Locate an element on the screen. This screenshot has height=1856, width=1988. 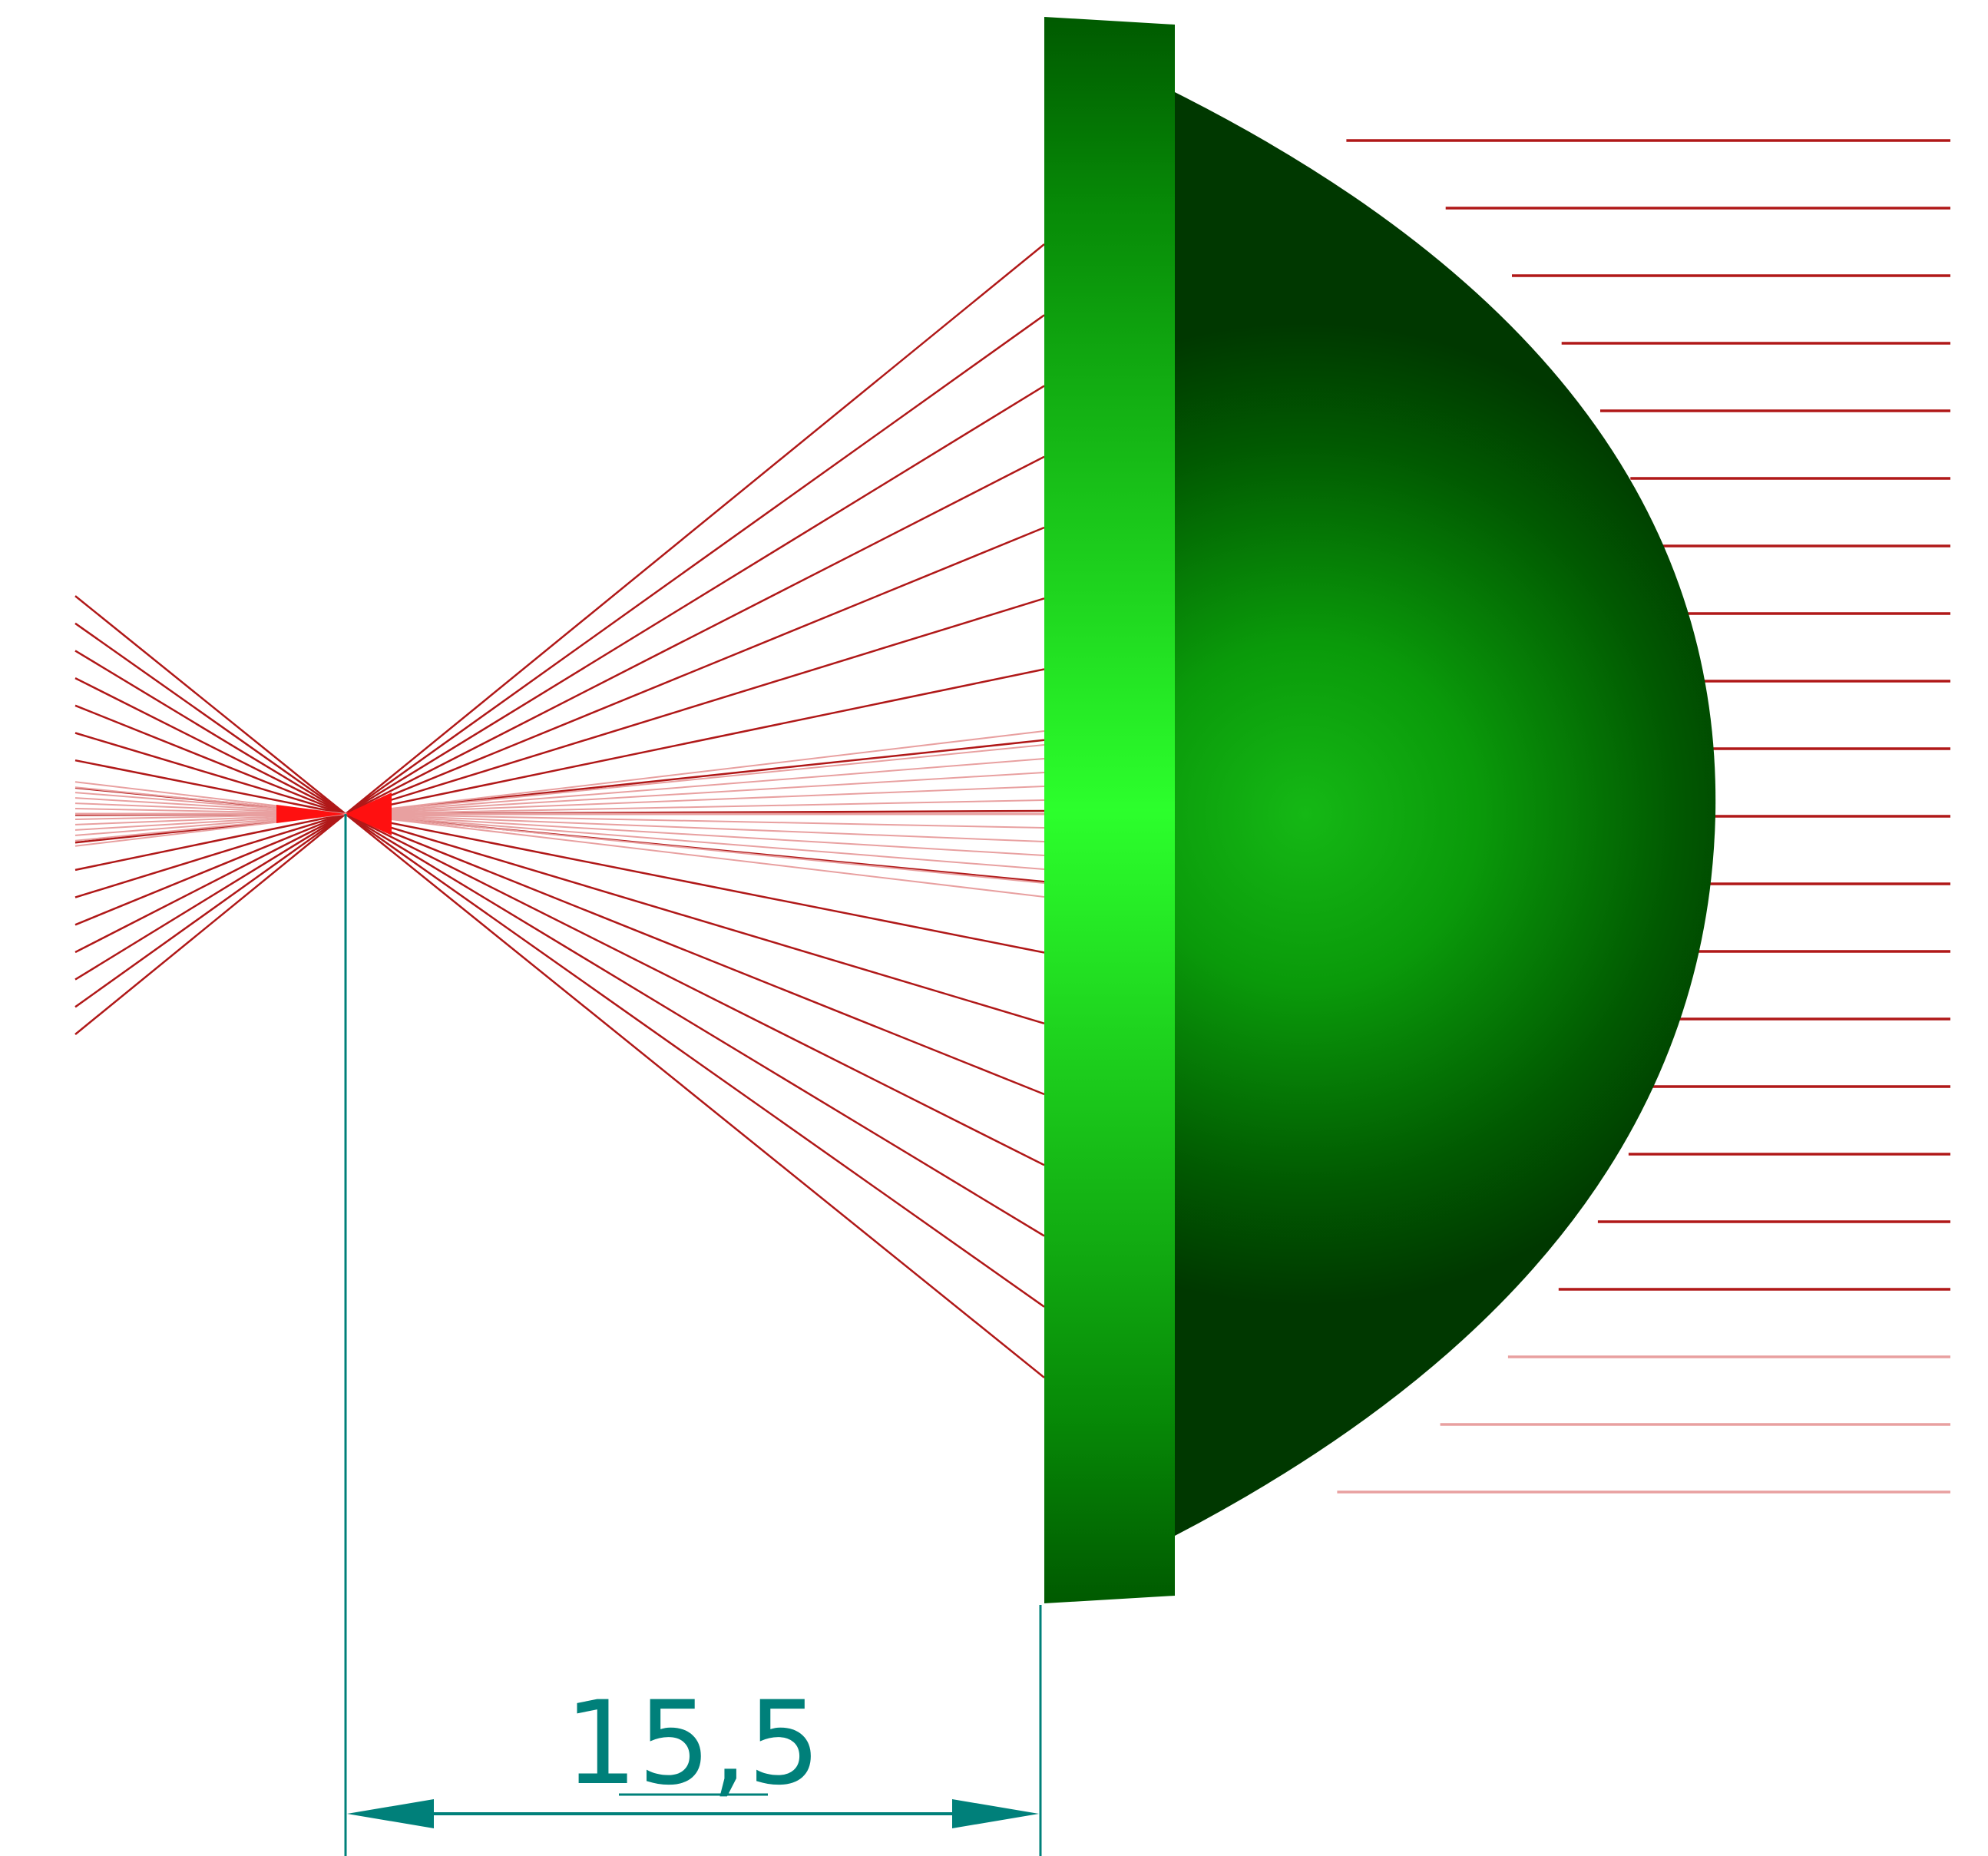
arrowhead-left is located at coordinates (390, 1813).